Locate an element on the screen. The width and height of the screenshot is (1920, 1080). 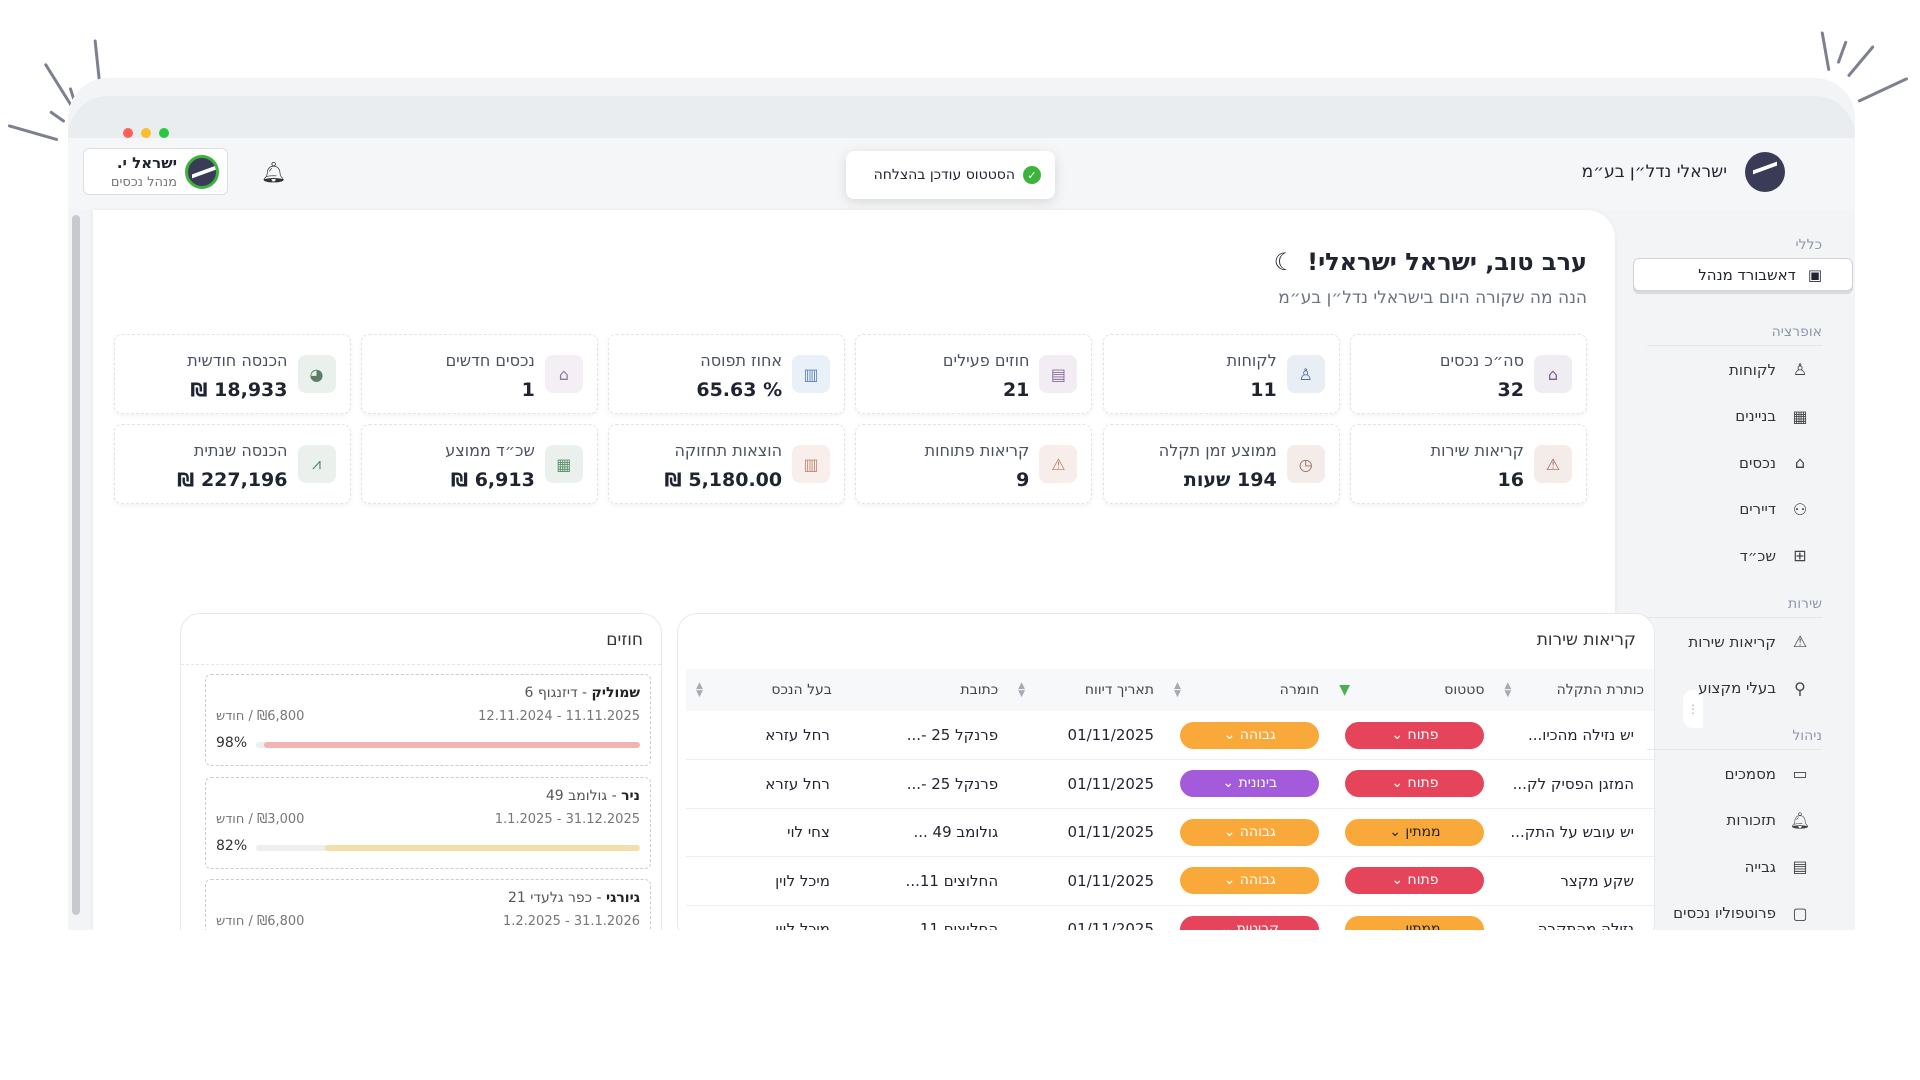
sidebar-item-dashboard: ▣ דאשבורד מנהל is located at coordinates (1743, 274).